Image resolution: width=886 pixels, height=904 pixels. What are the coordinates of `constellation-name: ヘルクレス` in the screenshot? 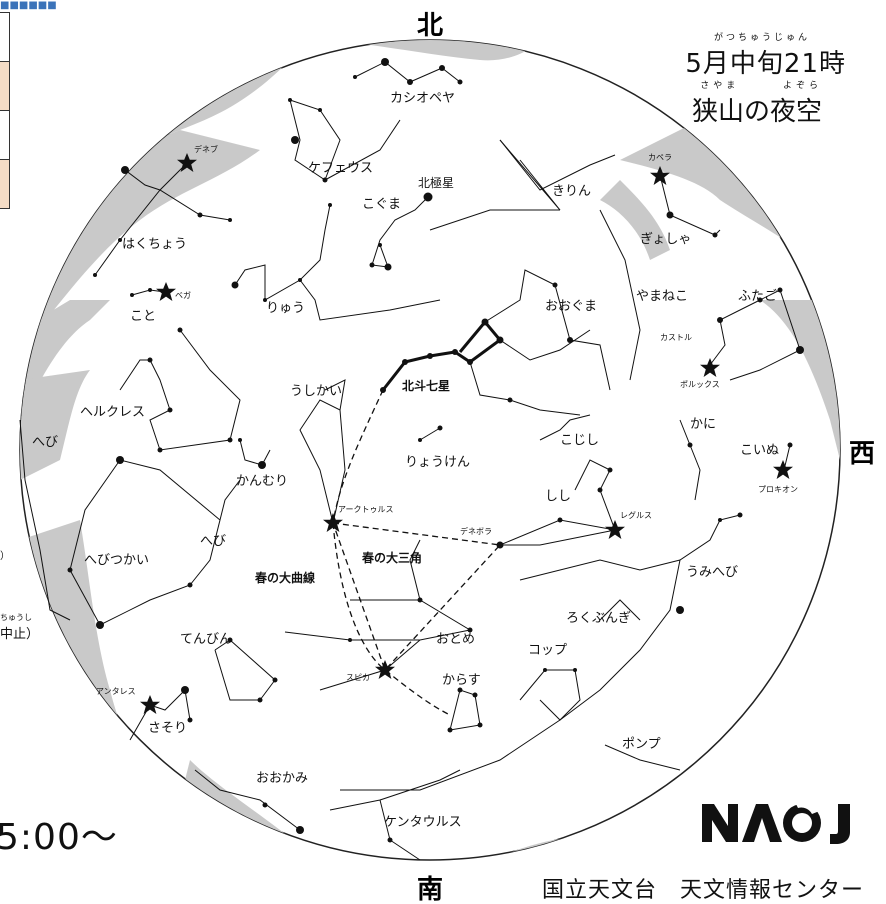 It's located at (112, 412).